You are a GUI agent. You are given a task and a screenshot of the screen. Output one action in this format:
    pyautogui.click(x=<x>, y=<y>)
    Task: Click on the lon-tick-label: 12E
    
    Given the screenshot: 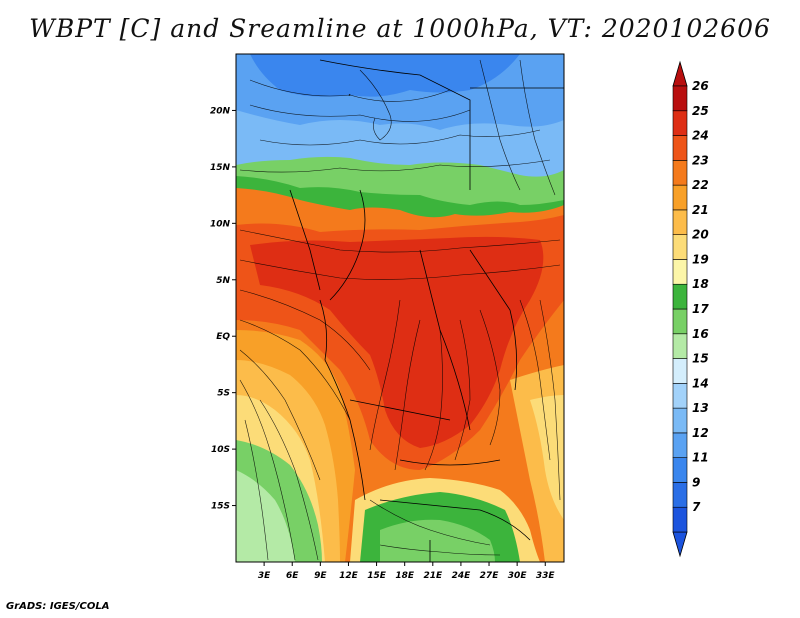 What is the action you would take?
    pyautogui.click(x=349, y=576)
    